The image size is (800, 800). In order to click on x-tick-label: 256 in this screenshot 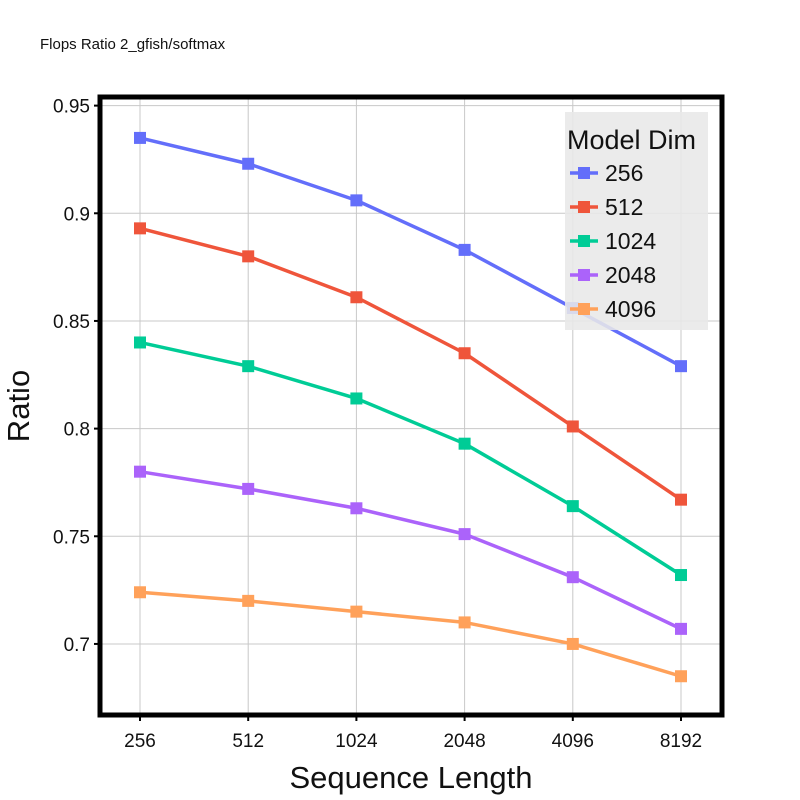, I will do `click(140, 741)`.